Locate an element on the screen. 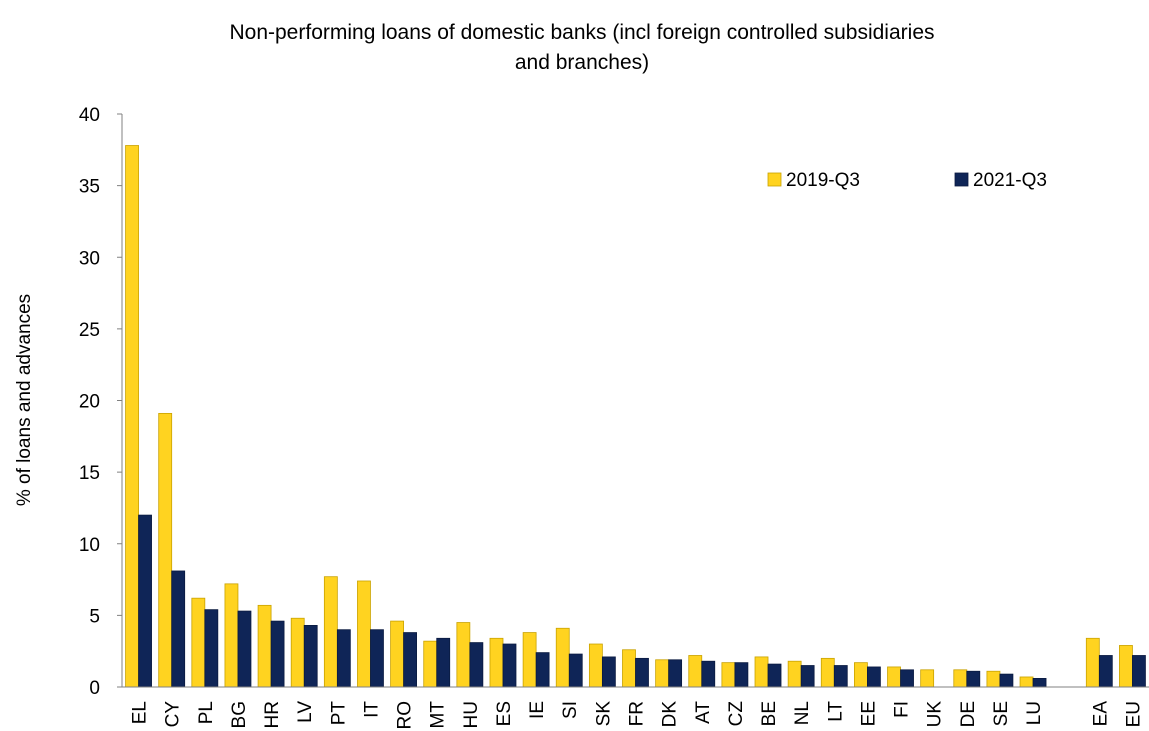  bar-DK-2019-Q3 is located at coordinates (662, 673).